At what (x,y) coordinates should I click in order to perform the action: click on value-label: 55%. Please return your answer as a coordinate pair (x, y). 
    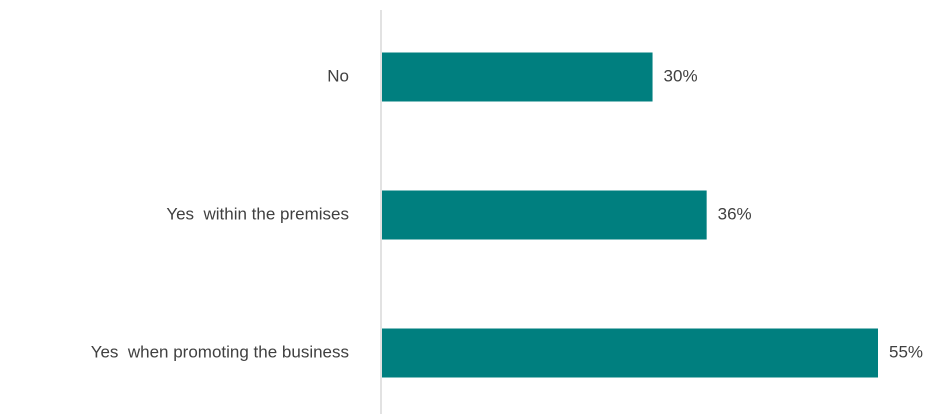
    Looking at the image, I should click on (906, 351).